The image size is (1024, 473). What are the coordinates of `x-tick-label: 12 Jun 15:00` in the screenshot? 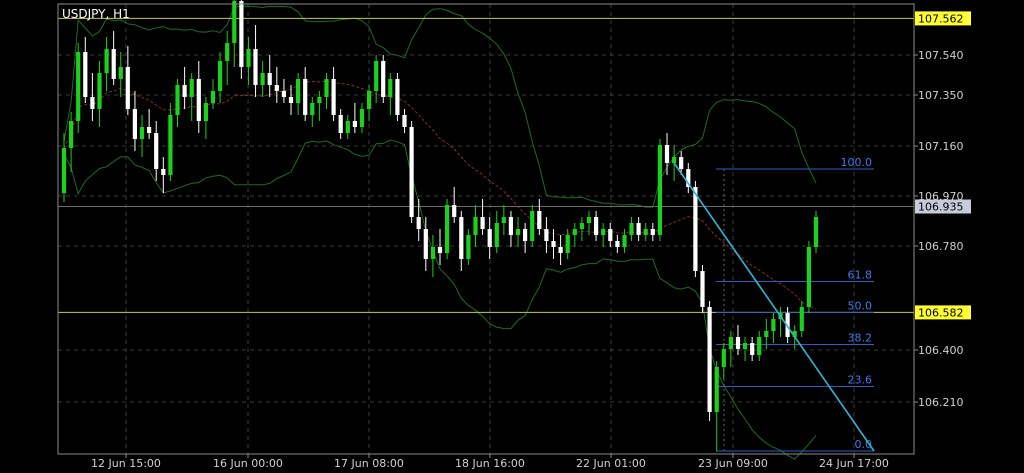 It's located at (126, 463).